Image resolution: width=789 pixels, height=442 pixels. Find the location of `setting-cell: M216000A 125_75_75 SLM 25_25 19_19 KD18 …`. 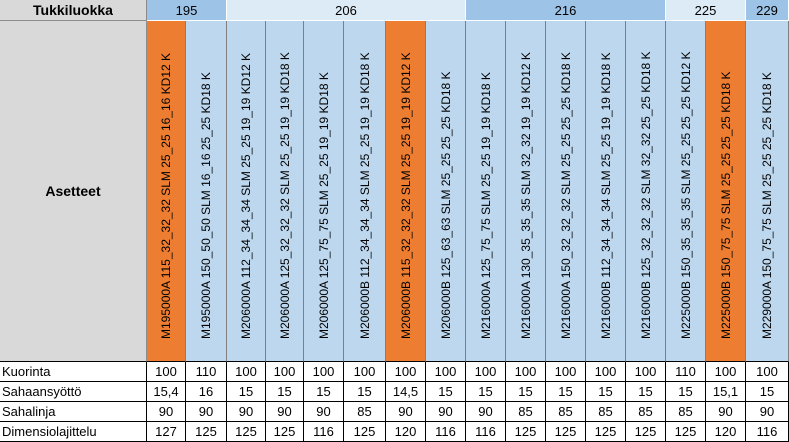

setting-cell: M216000A 125_75_75 SLM 25_25 19_19 KD18 … is located at coordinates (486, 191).